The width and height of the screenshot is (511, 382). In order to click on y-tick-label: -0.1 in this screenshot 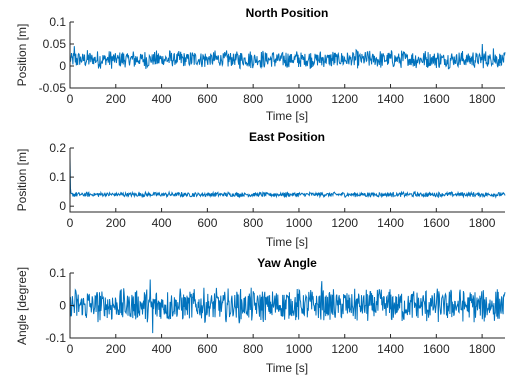, I will do `click(55, 338)`.